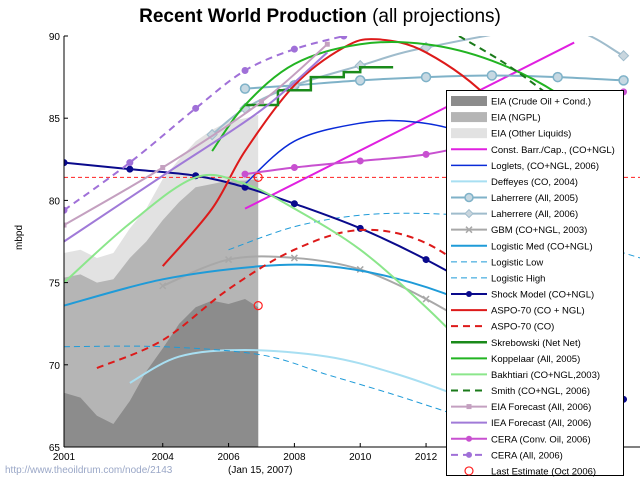 Image resolution: width=640 pixels, height=480 pixels. What do you see at coordinates (522, 327) in the screenshot?
I see `legend-label: ASPO-70 (CO)` at bounding box center [522, 327].